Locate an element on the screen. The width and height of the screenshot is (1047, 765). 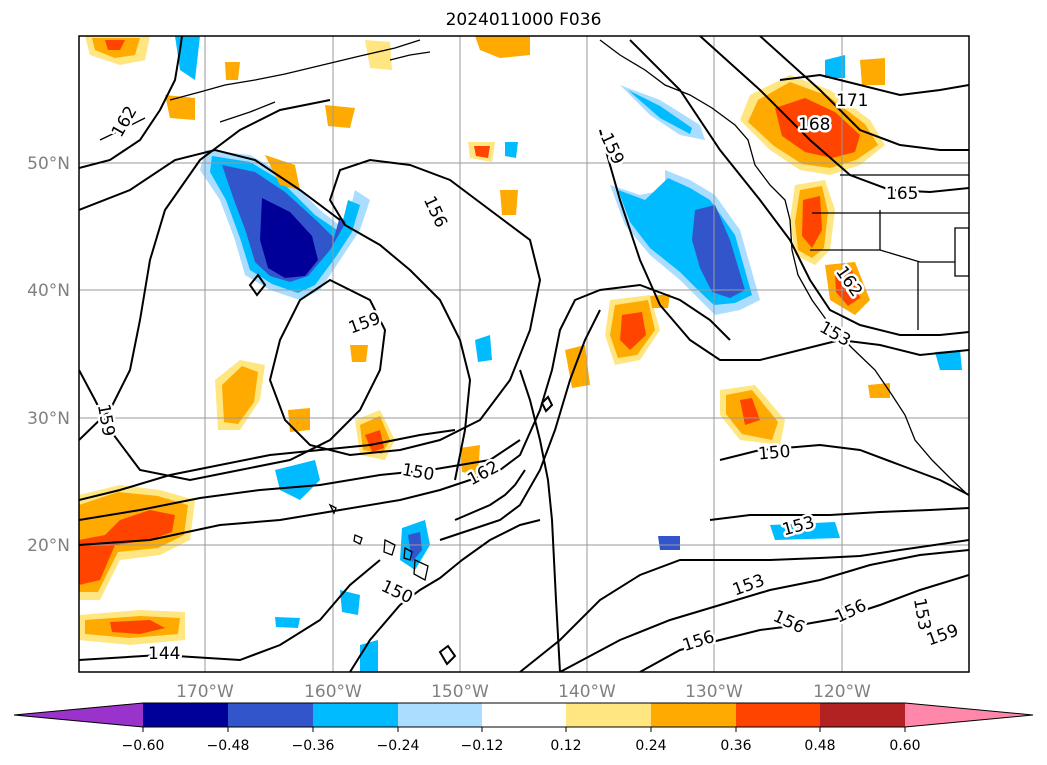
contour-label: 159 is located at coordinates (105, 420).